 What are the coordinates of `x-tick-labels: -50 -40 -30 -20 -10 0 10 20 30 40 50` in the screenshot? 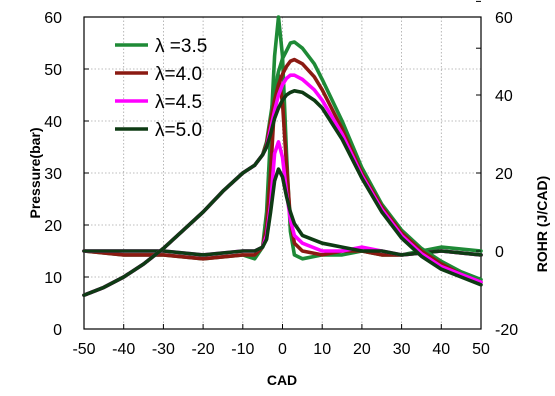 It's located at (281, 349).